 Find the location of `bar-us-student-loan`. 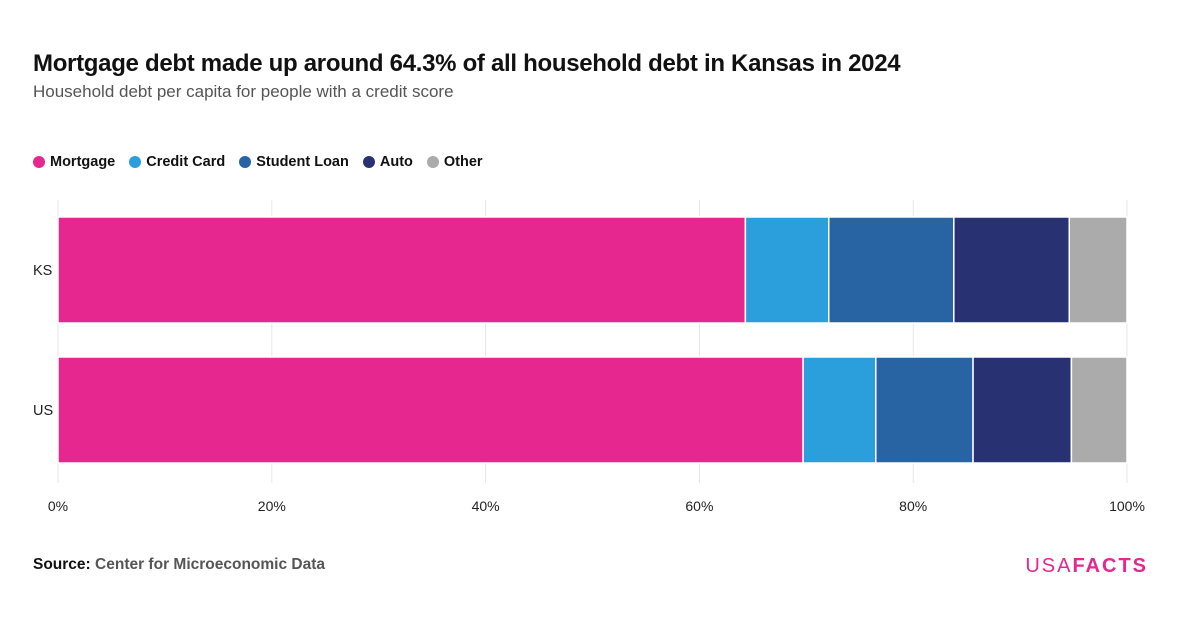

bar-us-student-loan is located at coordinates (924, 410).